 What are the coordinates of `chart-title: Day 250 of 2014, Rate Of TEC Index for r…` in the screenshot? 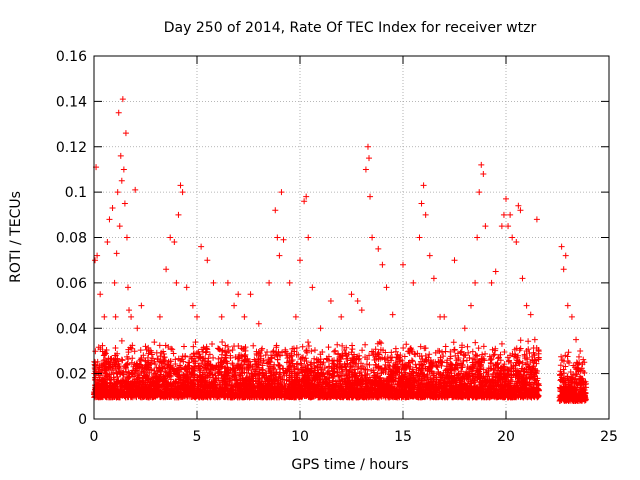 It's located at (350, 28).